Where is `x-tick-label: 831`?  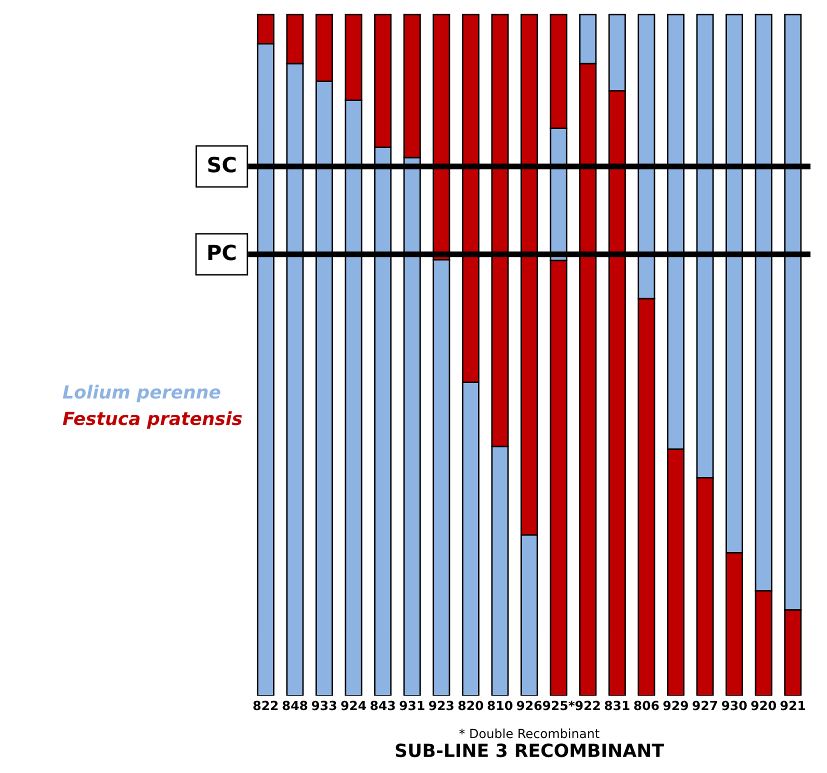 x-tick-label: 831 is located at coordinates (617, 705).